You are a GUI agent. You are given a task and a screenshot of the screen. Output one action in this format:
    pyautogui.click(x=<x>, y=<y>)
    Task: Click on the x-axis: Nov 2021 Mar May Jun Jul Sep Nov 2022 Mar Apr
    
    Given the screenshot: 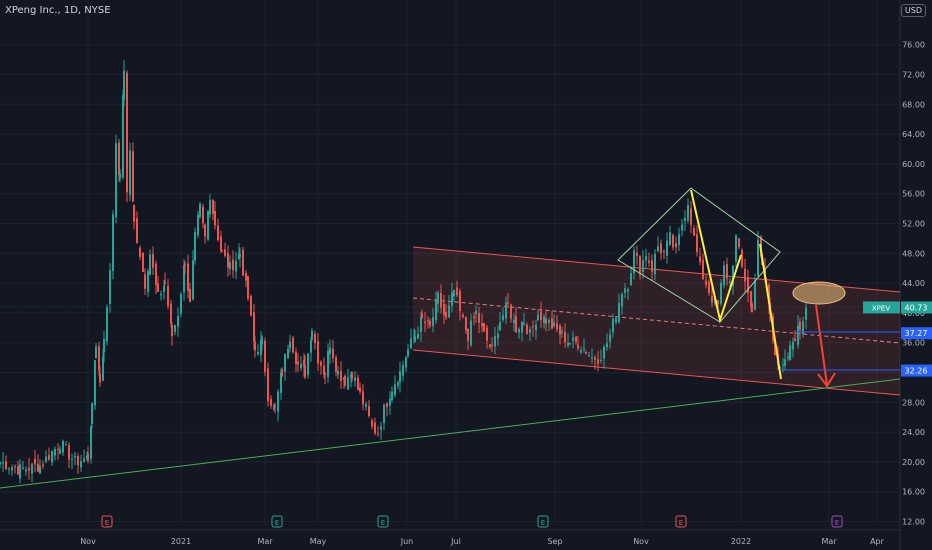 What is the action you would take?
    pyautogui.click(x=482, y=541)
    